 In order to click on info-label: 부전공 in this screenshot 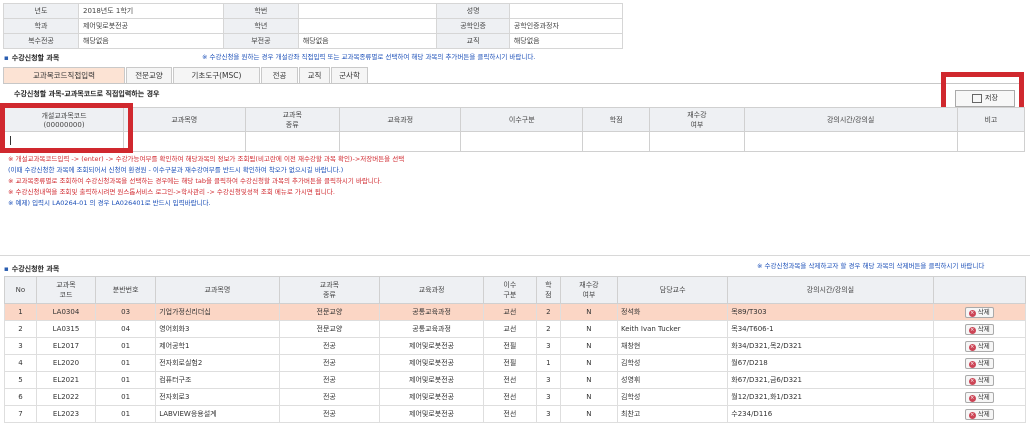, I will do `click(260, 41)`.